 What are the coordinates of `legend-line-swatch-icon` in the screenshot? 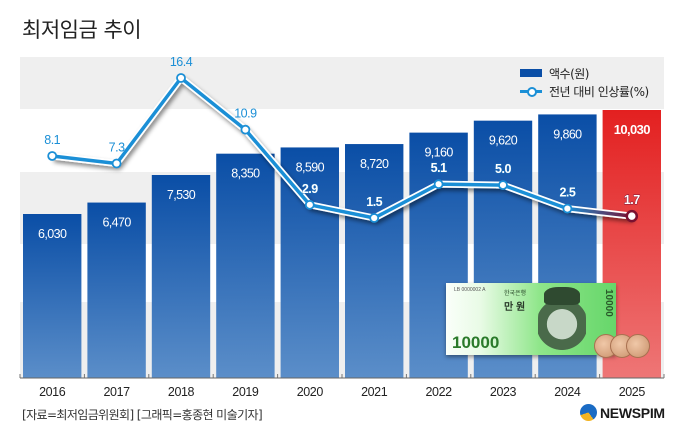 It's located at (531, 91).